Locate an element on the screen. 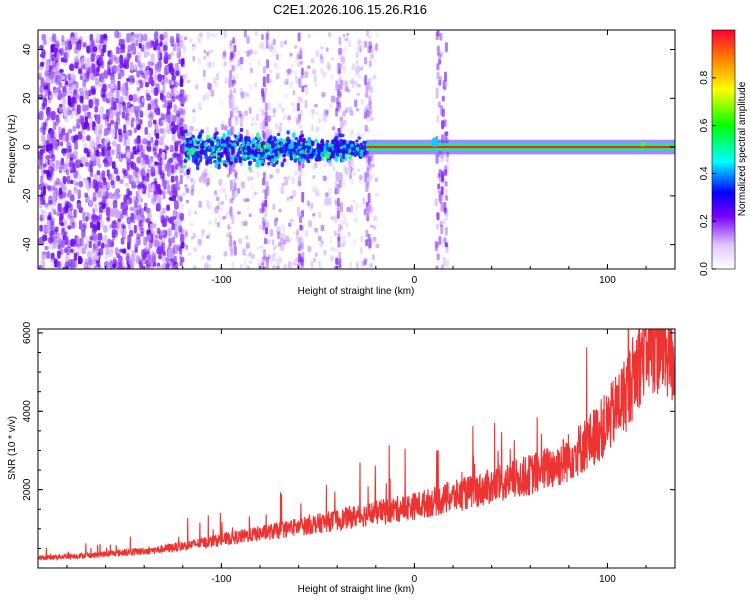 Image resolution: width=750 pixels, height=600 pixels. colorbar-tick-label: 0.8 is located at coordinates (704, 77).